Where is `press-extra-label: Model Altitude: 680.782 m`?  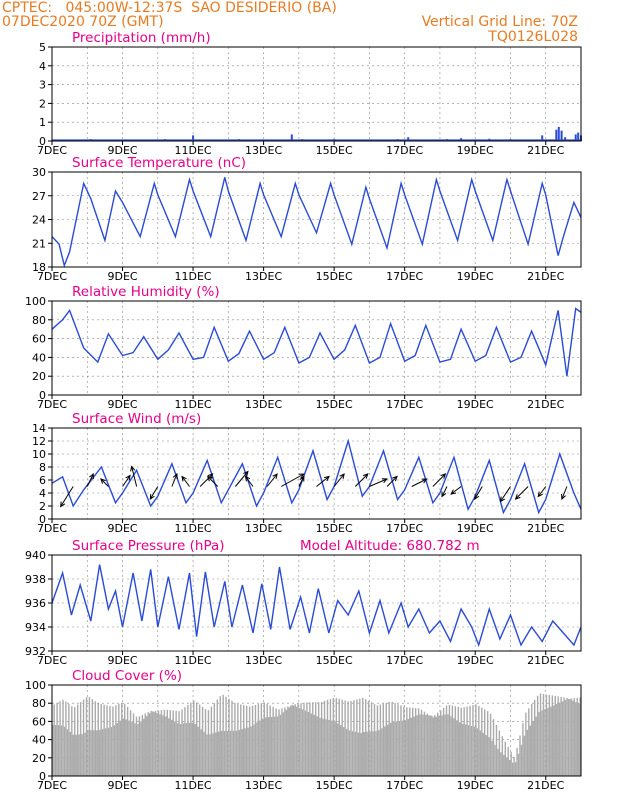
press-extra-label: Model Altitude: 680.782 m is located at coordinates (390, 546).